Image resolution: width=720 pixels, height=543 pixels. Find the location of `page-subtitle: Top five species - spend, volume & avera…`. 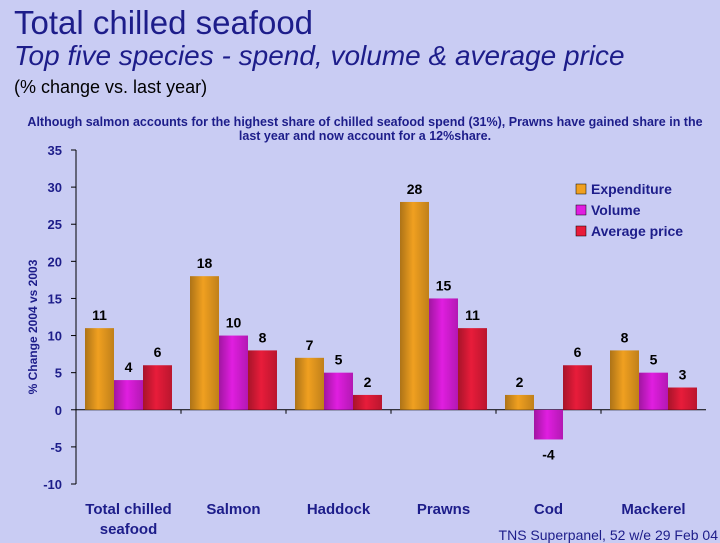

page-subtitle: Top five species - spend, volume & avera… is located at coordinates (319, 55).